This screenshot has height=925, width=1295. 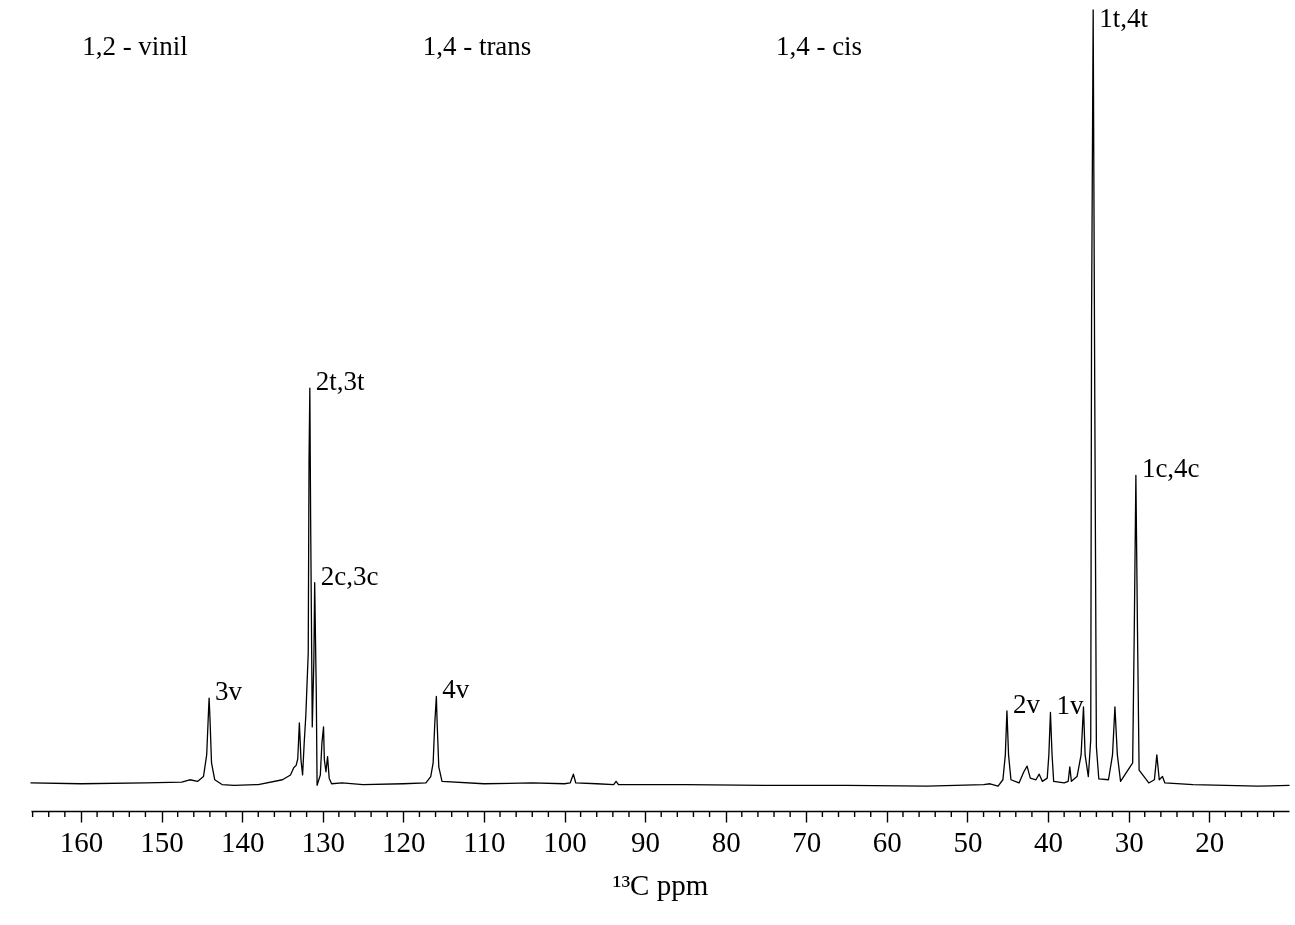 I want to click on annotation: 4v, so click(x=456, y=689).